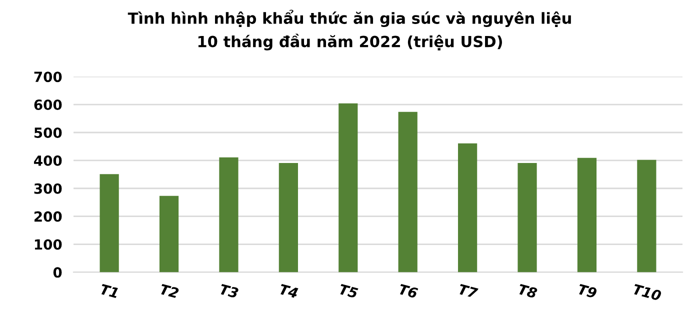 This screenshot has width=700, height=326. What do you see at coordinates (408, 291) in the screenshot?
I see `x-tick-label: T6` at bounding box center [408, 291].